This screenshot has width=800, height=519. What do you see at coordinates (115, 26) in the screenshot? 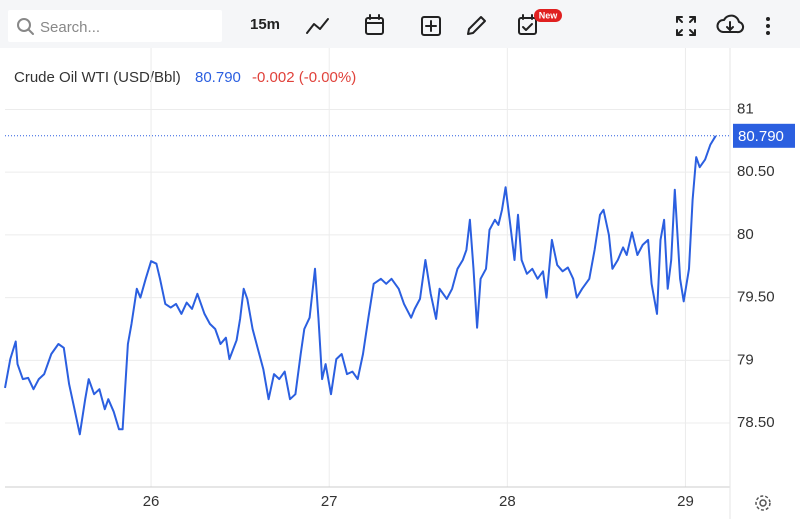
I see `search-box` at bounding box center [115, 26].